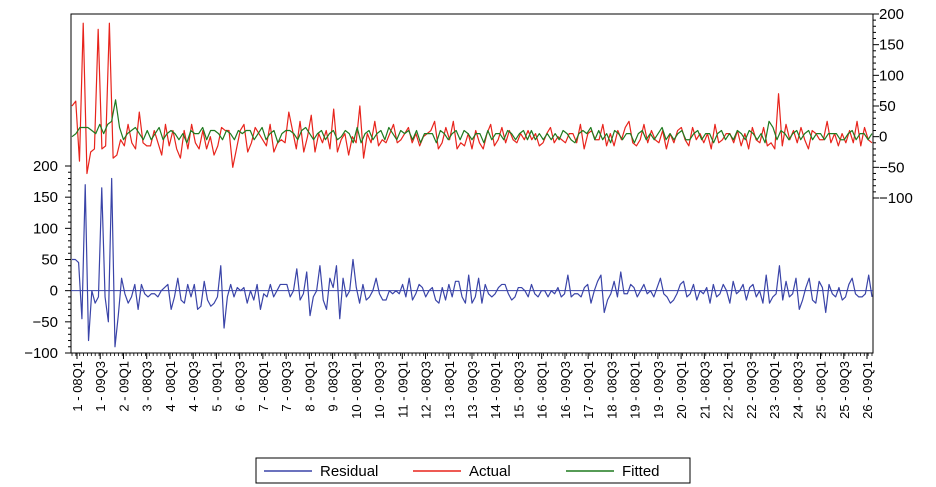 This screenshot has height=487, width=936. What do you see at coordinates (891, 14) in the screenshot?
I see `right-axis-tick-label: 200` at bounding box center [891, 14].